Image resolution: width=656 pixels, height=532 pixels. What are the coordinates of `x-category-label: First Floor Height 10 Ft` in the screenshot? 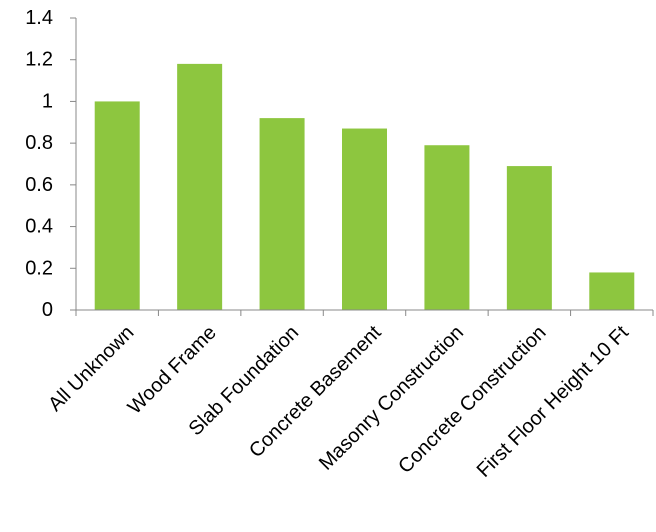 It's located at (553, 401).